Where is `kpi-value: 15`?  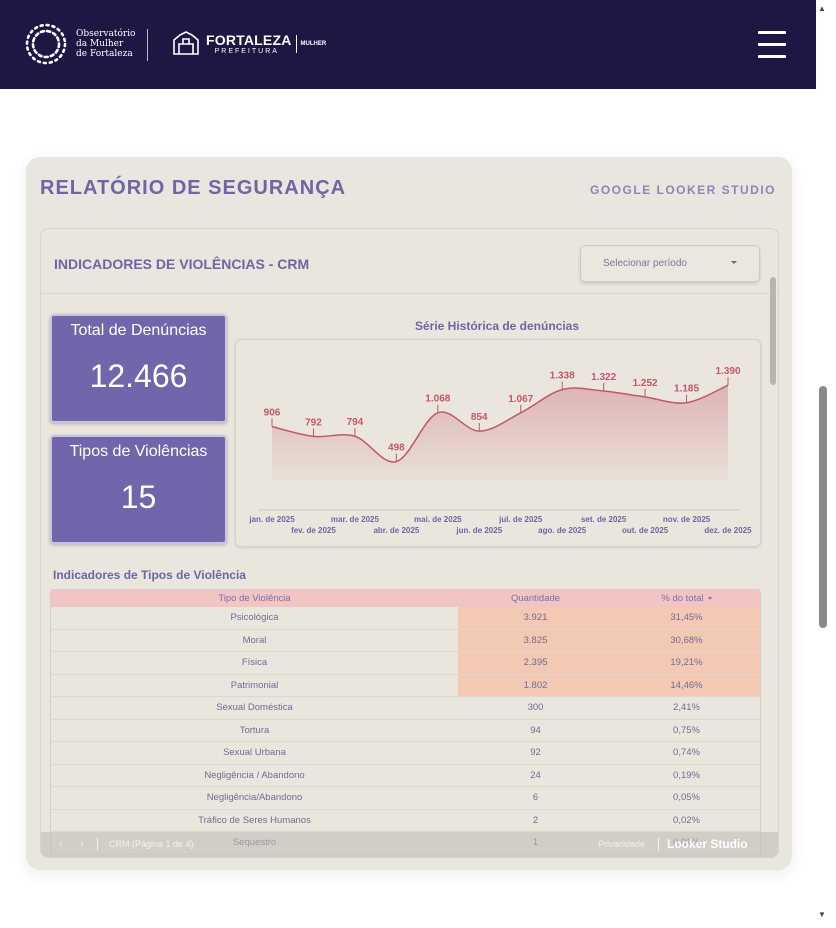 kpi-value: 15 is located at coordinates (138, 497).